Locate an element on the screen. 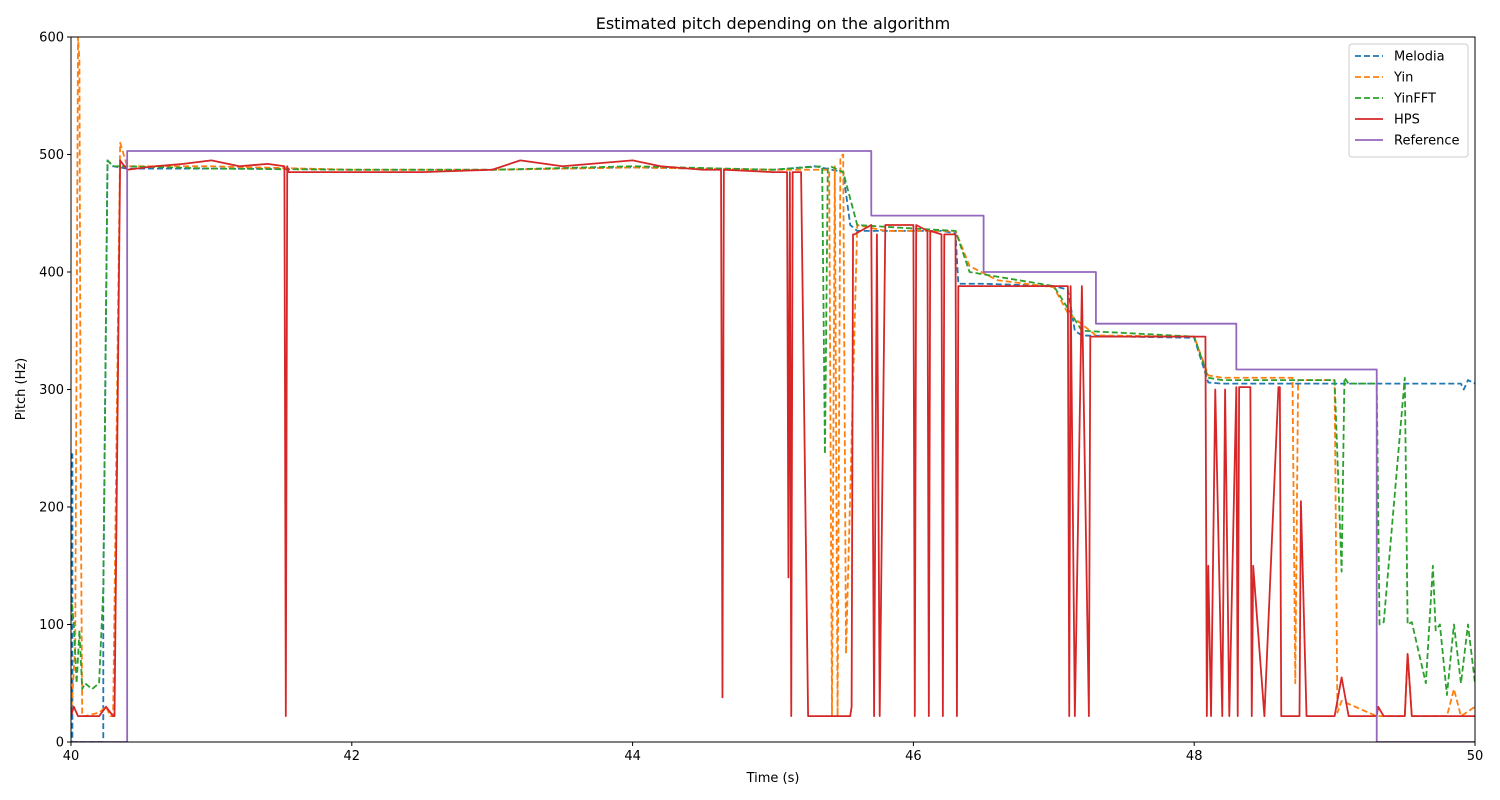 The width and height of the screenshot is (1500, 800). y-tick-label: 400 is located at coordinates (51, 273).